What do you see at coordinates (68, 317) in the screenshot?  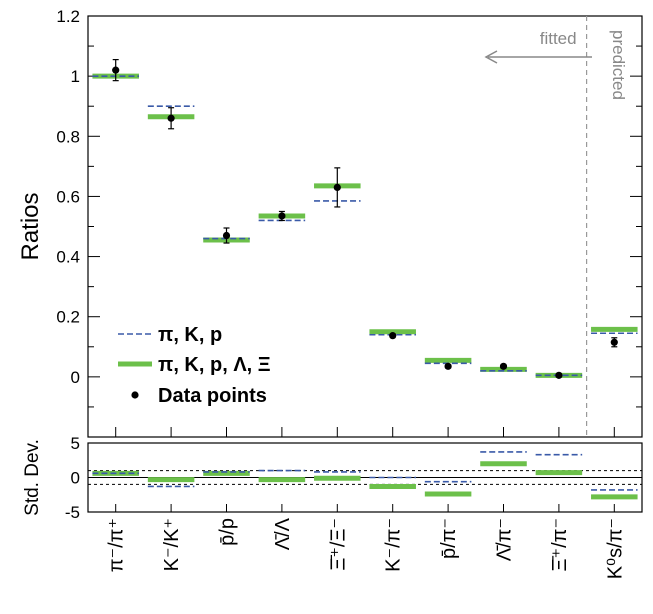 I see `y-tick-label: 0.2` at bounding box center [68, 317].